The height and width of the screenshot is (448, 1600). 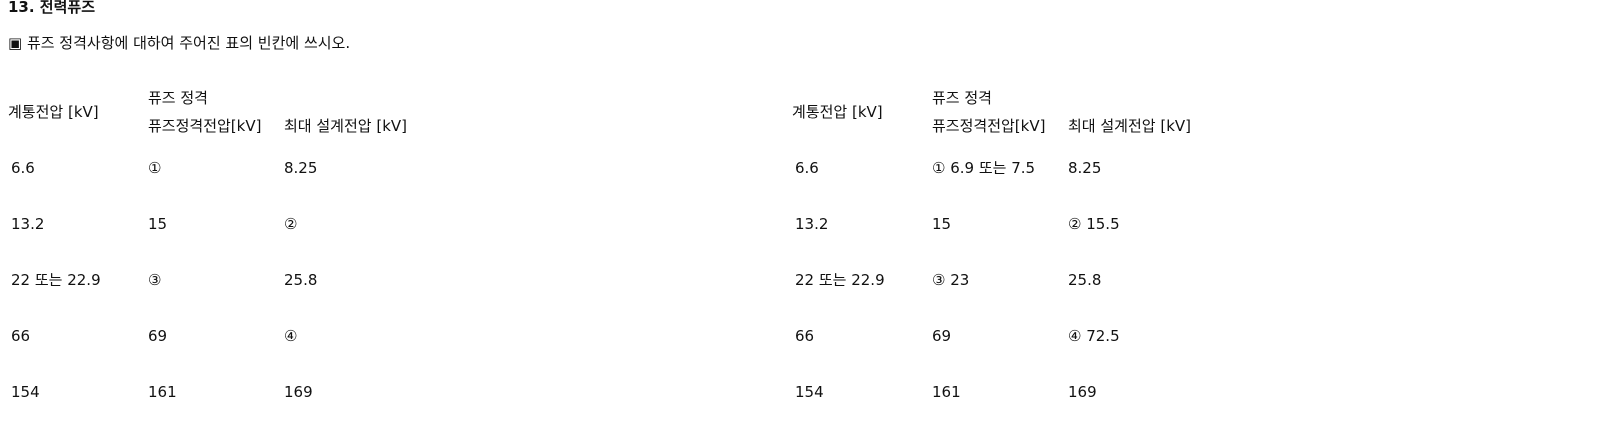 What do you see at coordinates (1020, 336) in the screenshot?
I see `table-row: 66 69 ④ 72.5` at bounding box center [1020, 336].